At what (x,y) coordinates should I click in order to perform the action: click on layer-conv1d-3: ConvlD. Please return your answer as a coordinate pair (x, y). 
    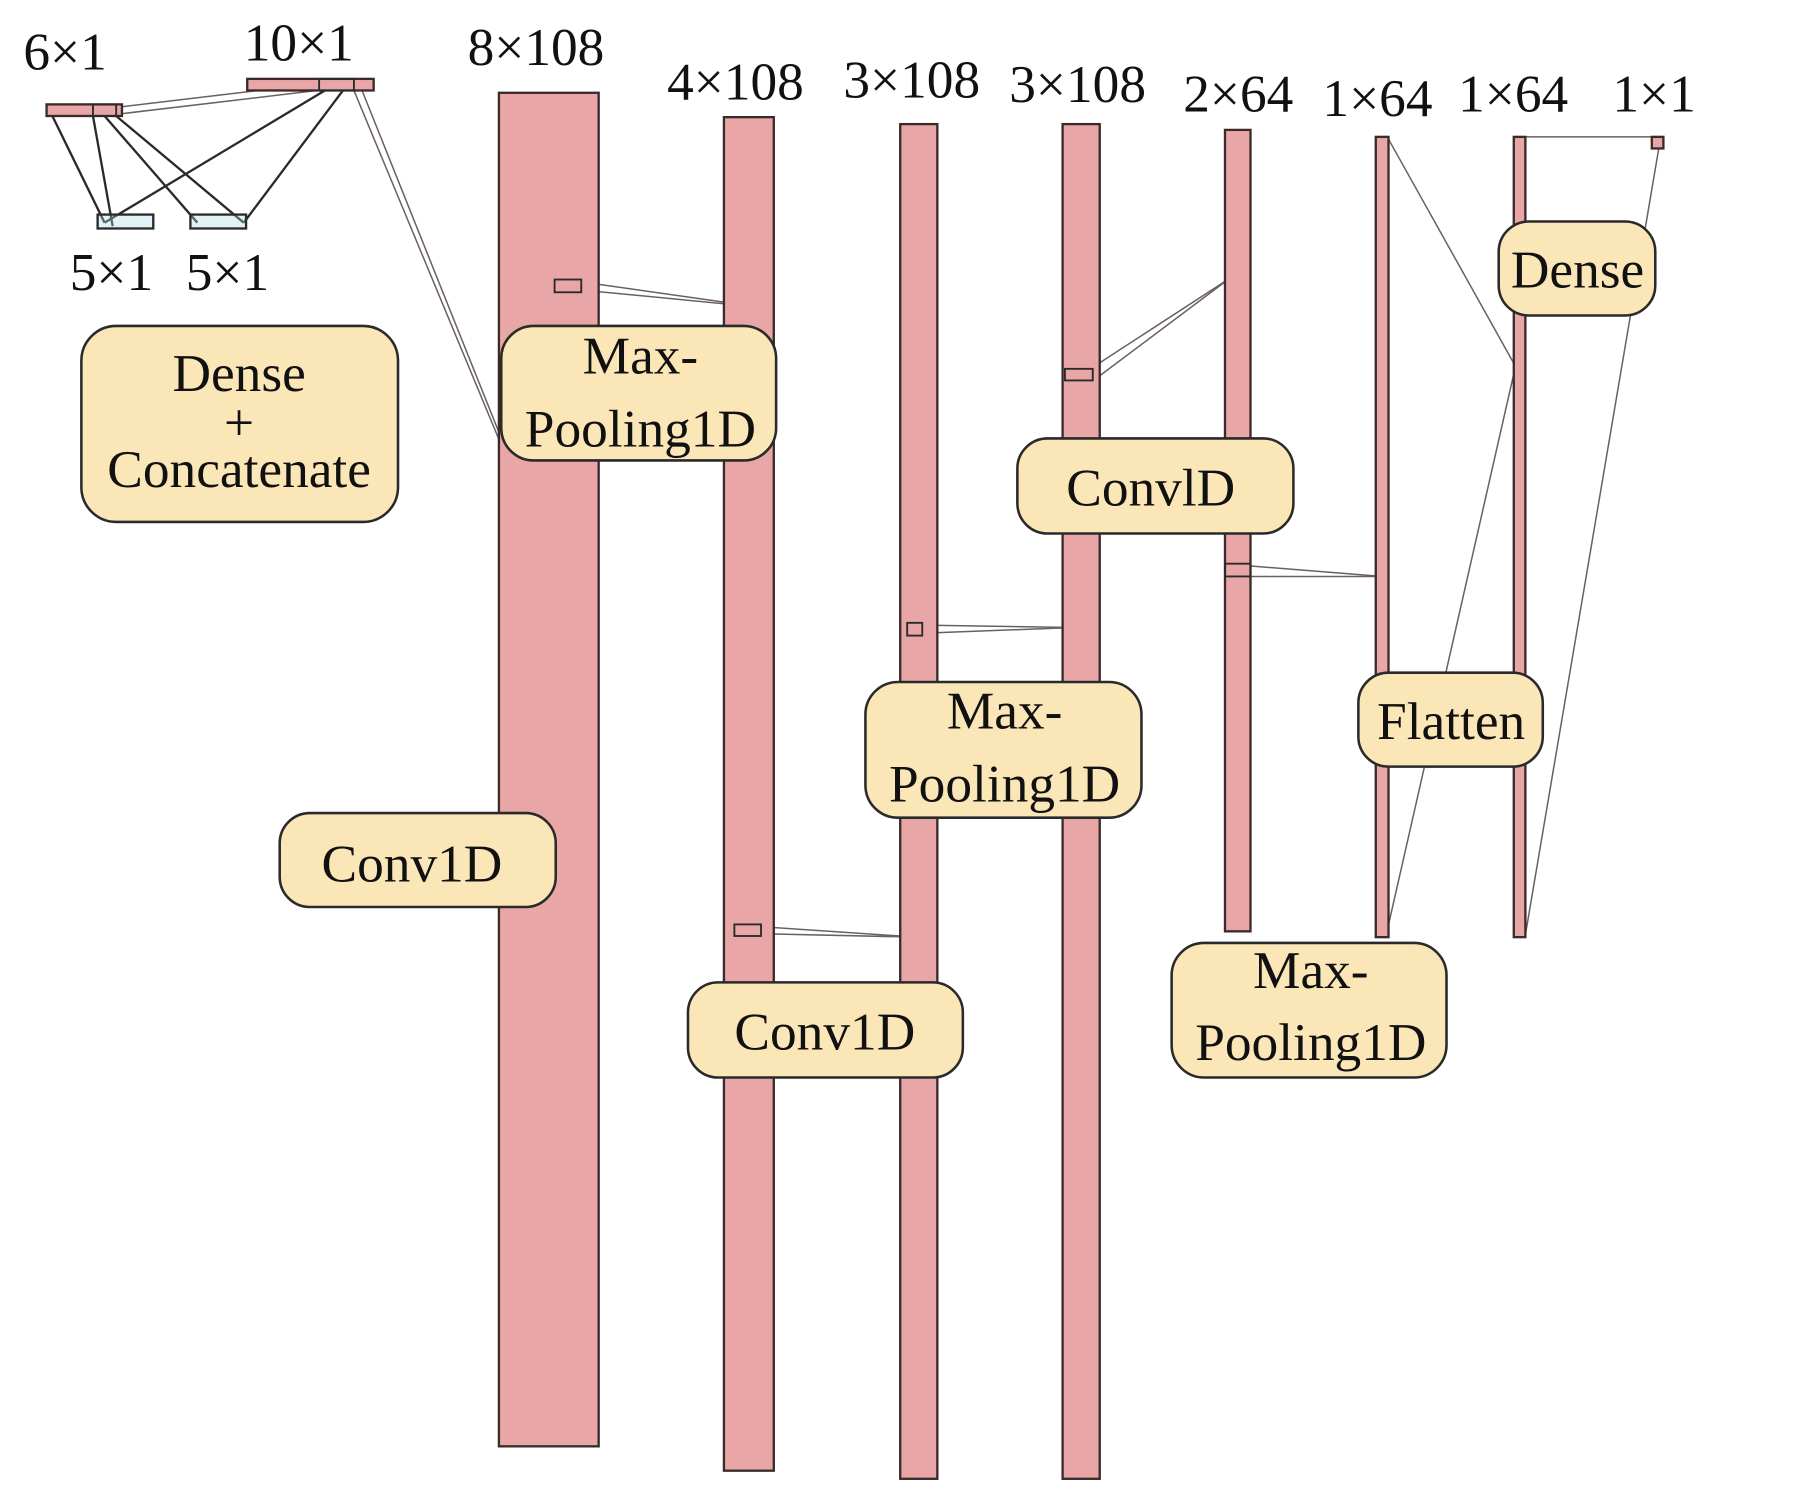
    Looking at the image, I should click on (1155, 486).